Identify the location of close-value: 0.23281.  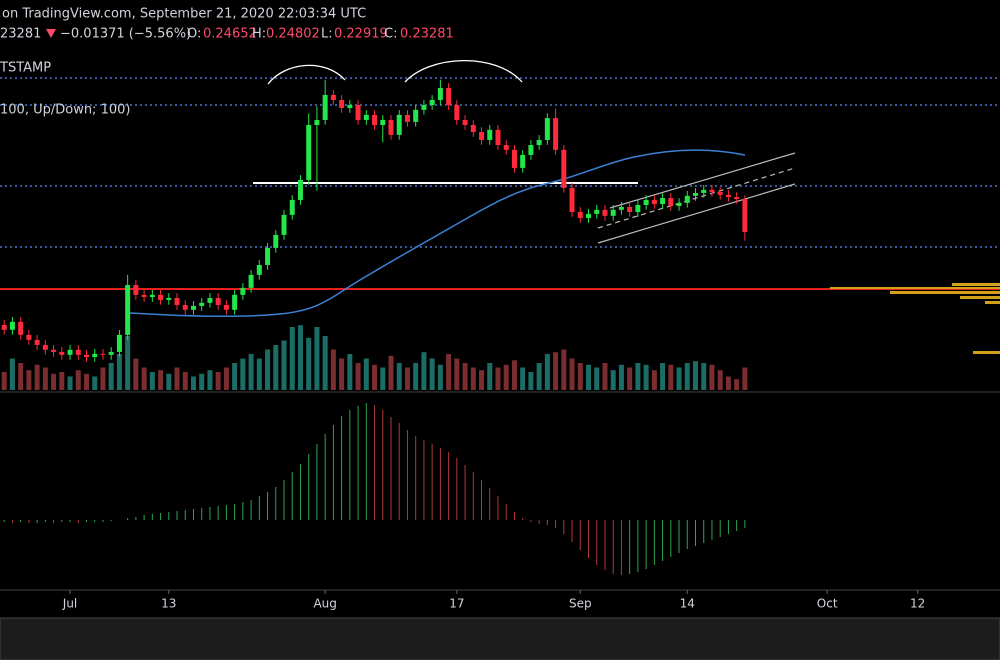
(427, 34).